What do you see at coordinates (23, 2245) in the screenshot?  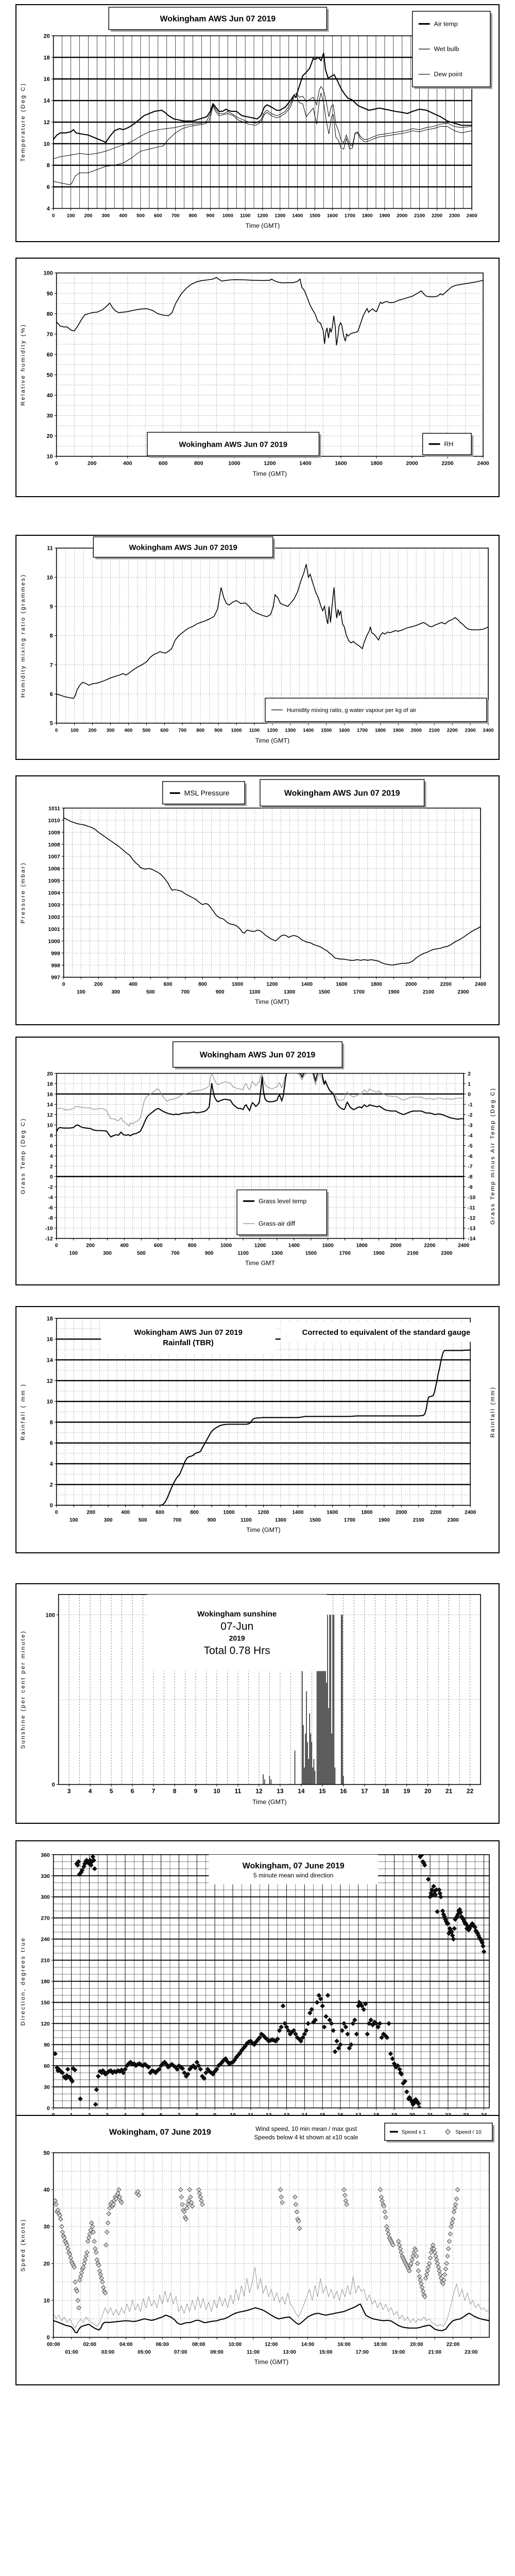 I see `svg-text: Speed (knots)` at bounding box center [23, 2245].